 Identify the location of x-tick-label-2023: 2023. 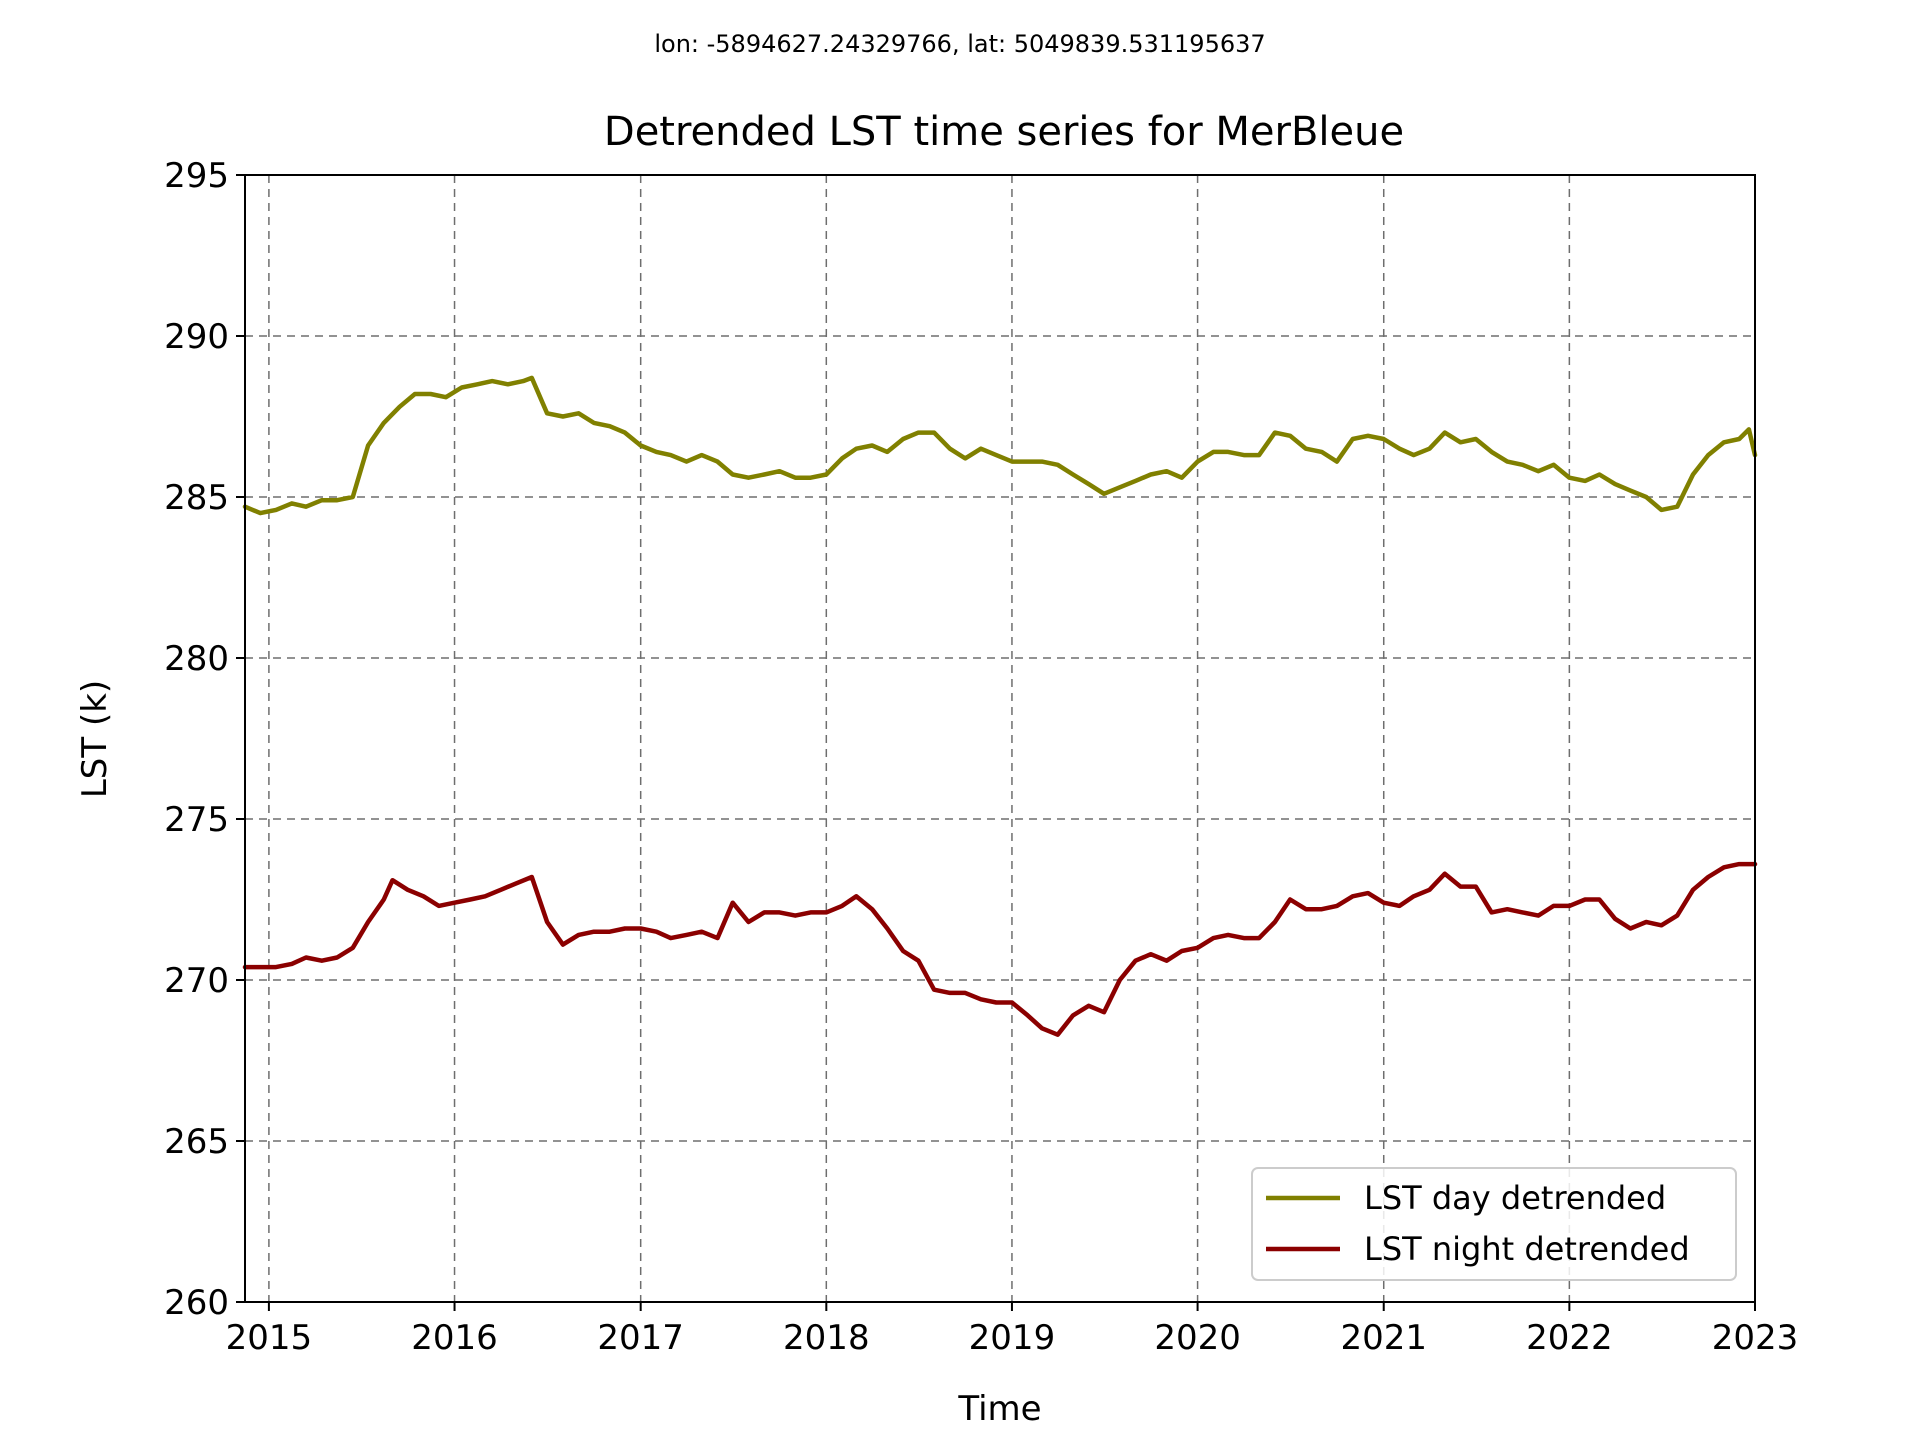
(1755, 1338).